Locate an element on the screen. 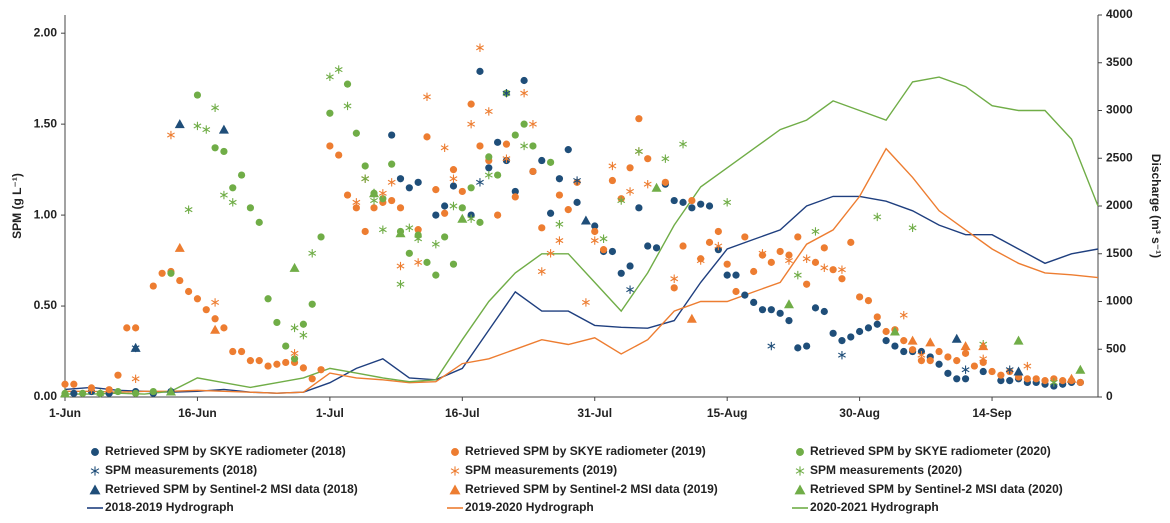 This screenshot has width=1170, height=523. y-tick-label: 0.00 is located at coordinates (46, 396).